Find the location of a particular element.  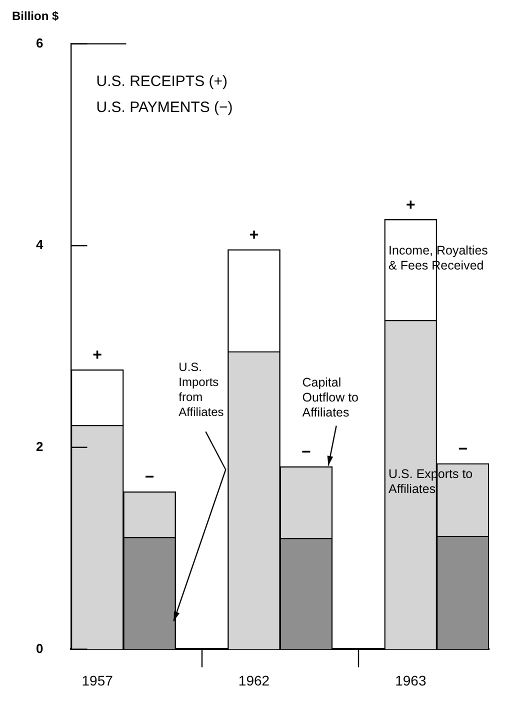

y-tick-label: 0 is located at coordinates (40, 648).